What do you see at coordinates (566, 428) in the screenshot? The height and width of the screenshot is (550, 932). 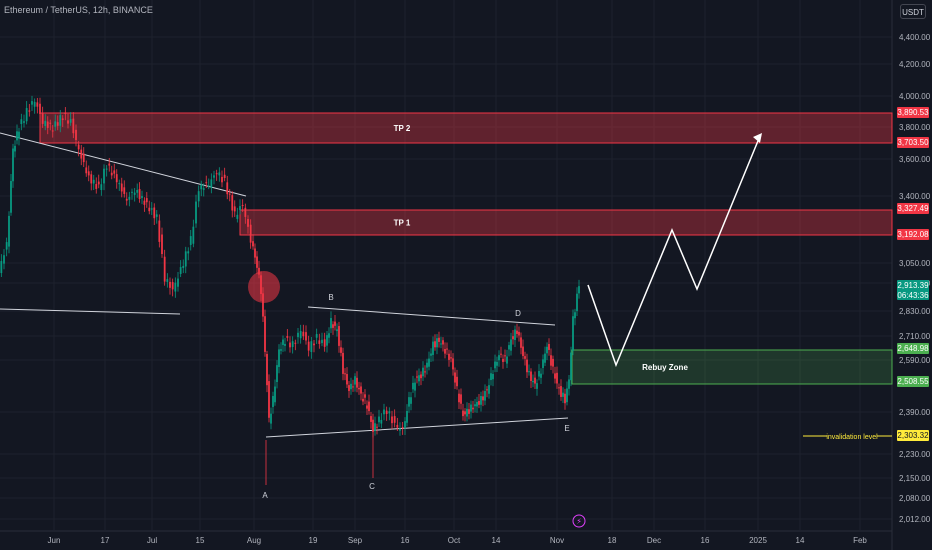 I see `wave-label: E` at bounding box center [566, 428].